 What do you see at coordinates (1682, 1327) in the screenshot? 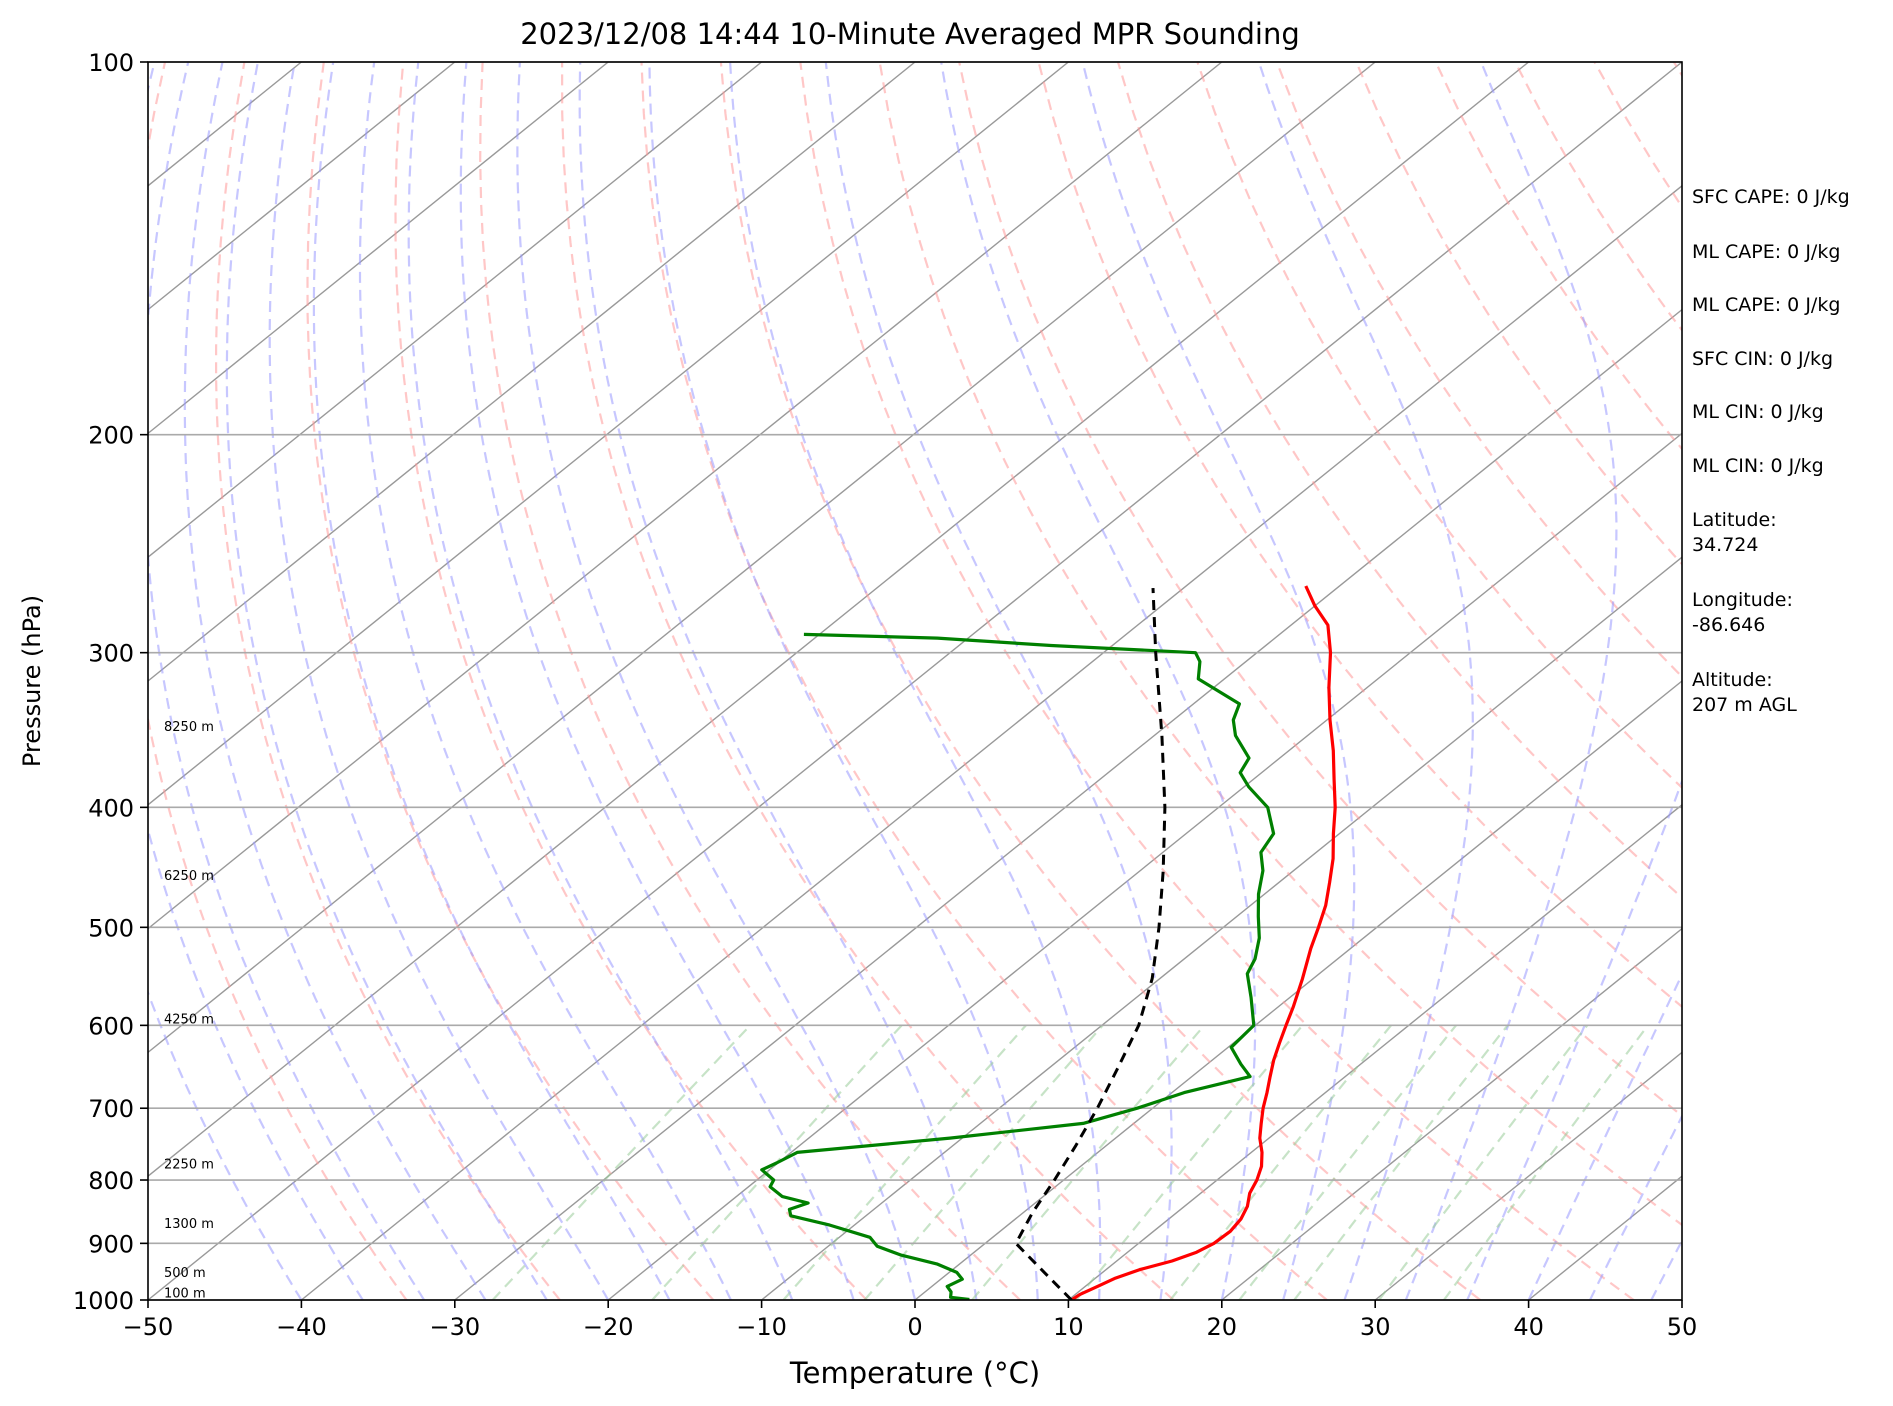
I see `x-tick-label: 50` at bounding box center [1682, 1327].